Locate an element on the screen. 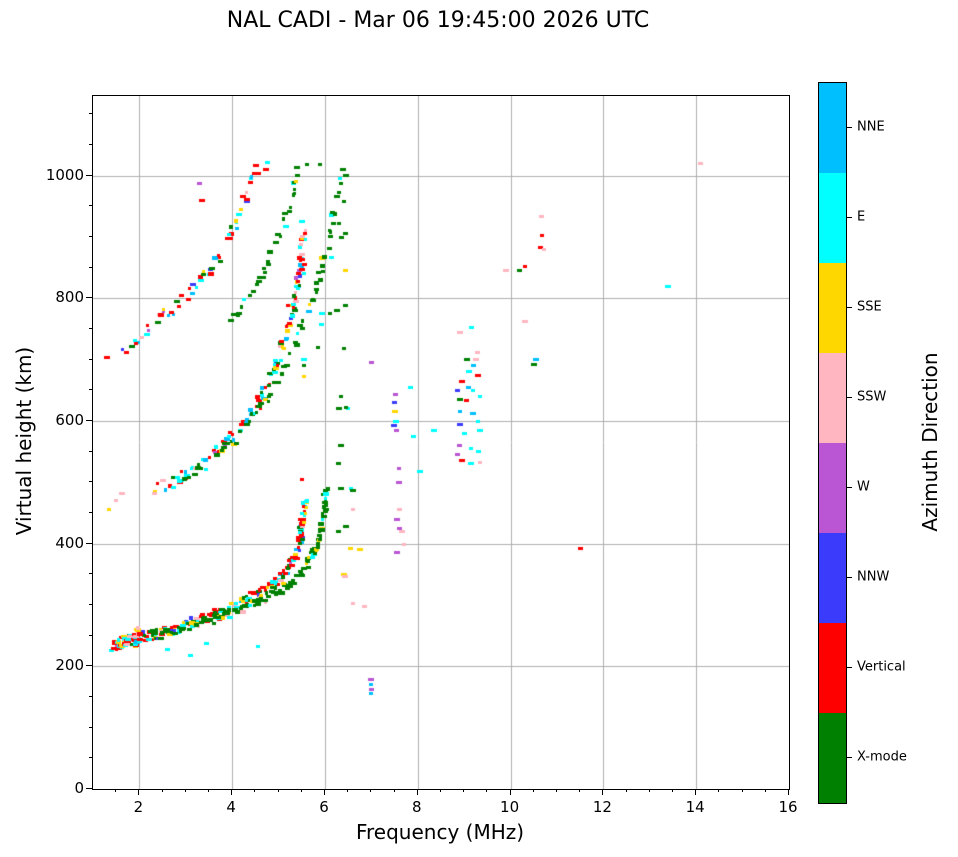 This screenshot has width=958, height=857. colorbar-axis-label: Azimuth Direction is located at coordinates (930, 442).